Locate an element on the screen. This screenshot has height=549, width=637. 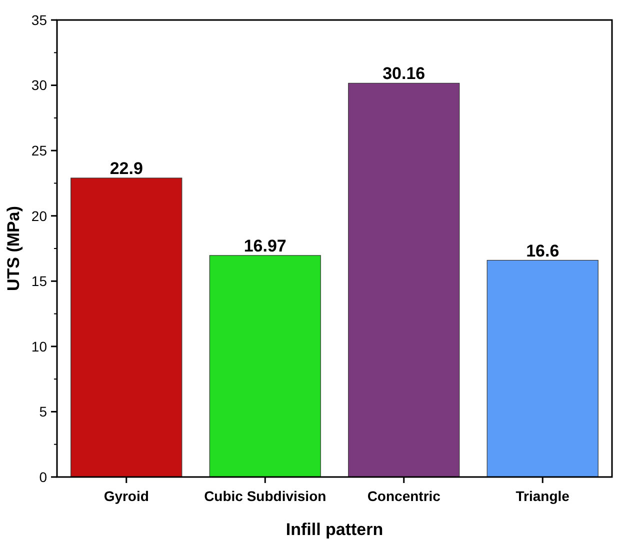
data-label: 16.6 is located at coordinates (543, 250).